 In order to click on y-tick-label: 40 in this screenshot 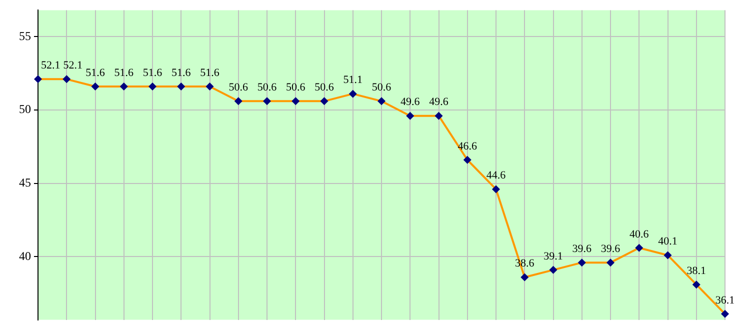, I will do `click(25, 255)`.